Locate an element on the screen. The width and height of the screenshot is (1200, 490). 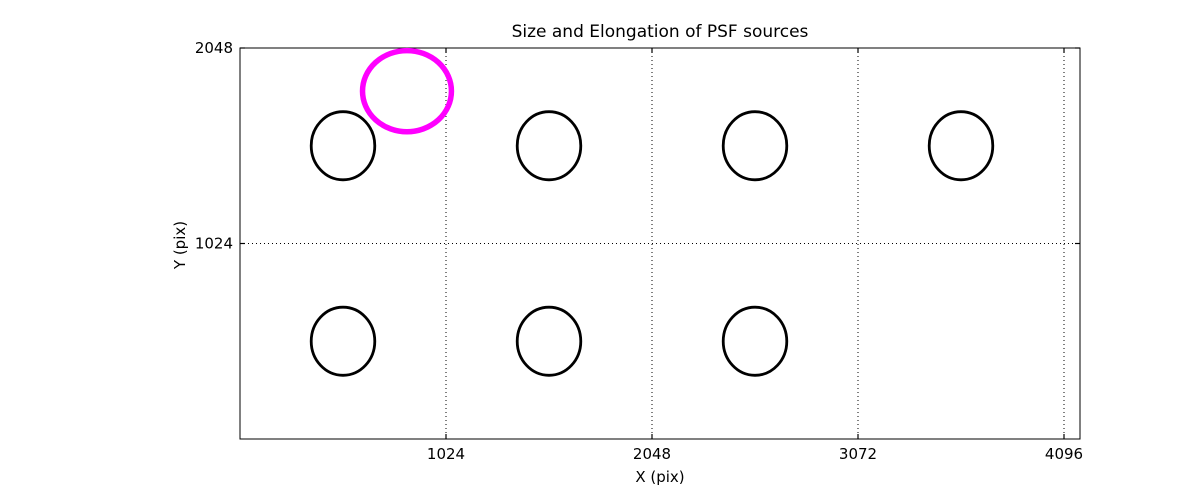
x-tick-label: 4096 is located at coordinates (1064, 454).